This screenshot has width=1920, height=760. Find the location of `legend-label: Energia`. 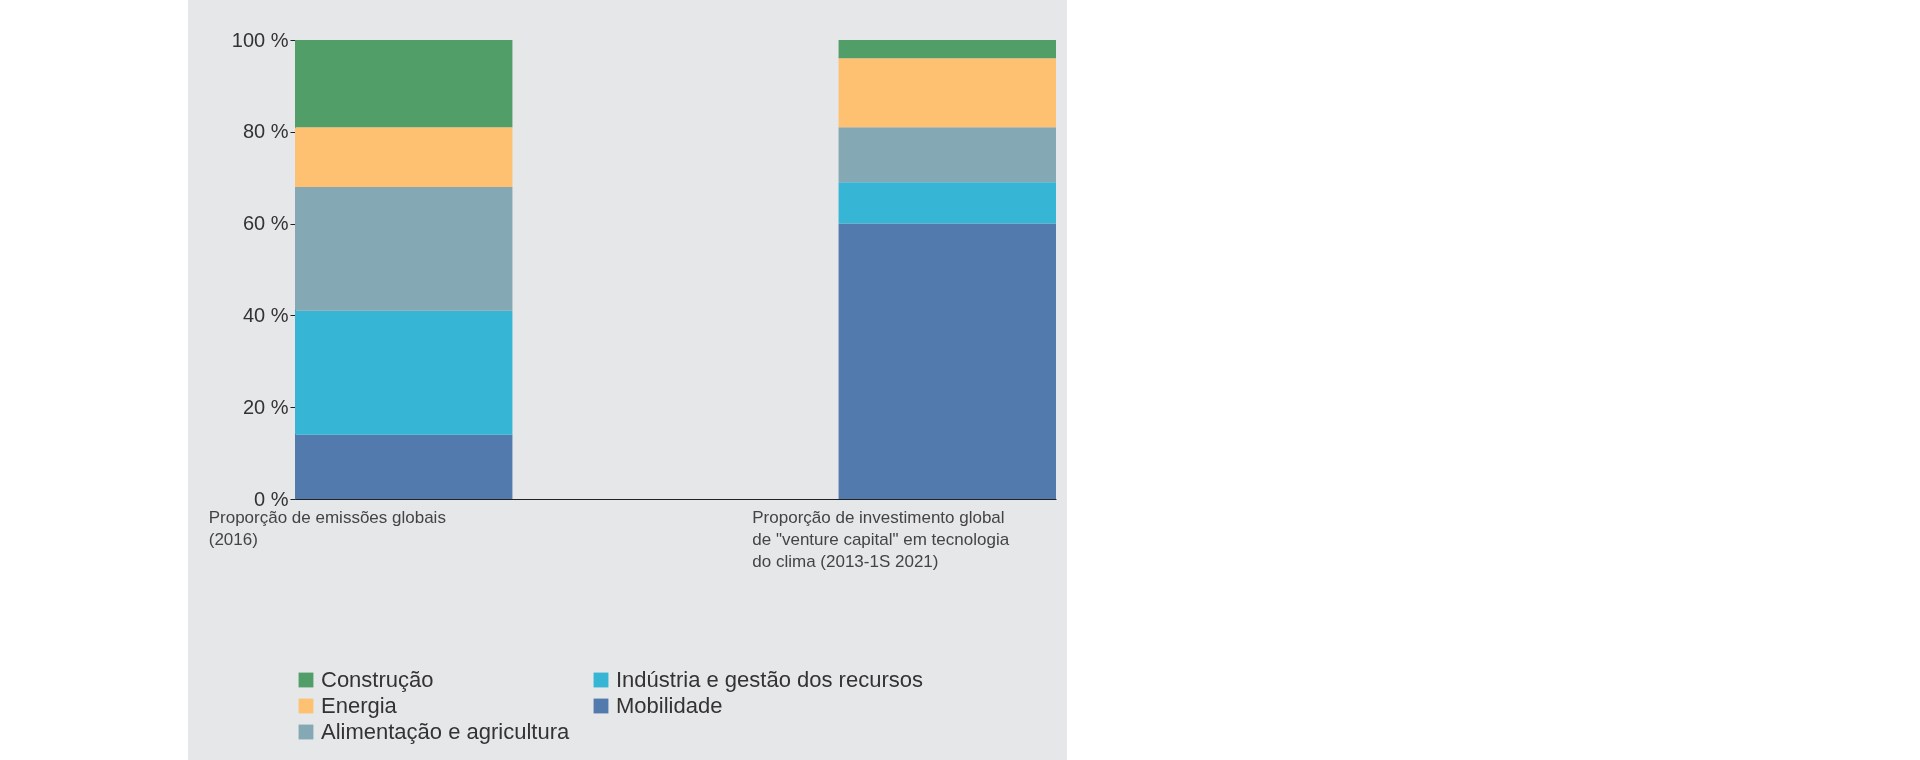

legend-label: Energia is located at coordinates (359, 705).